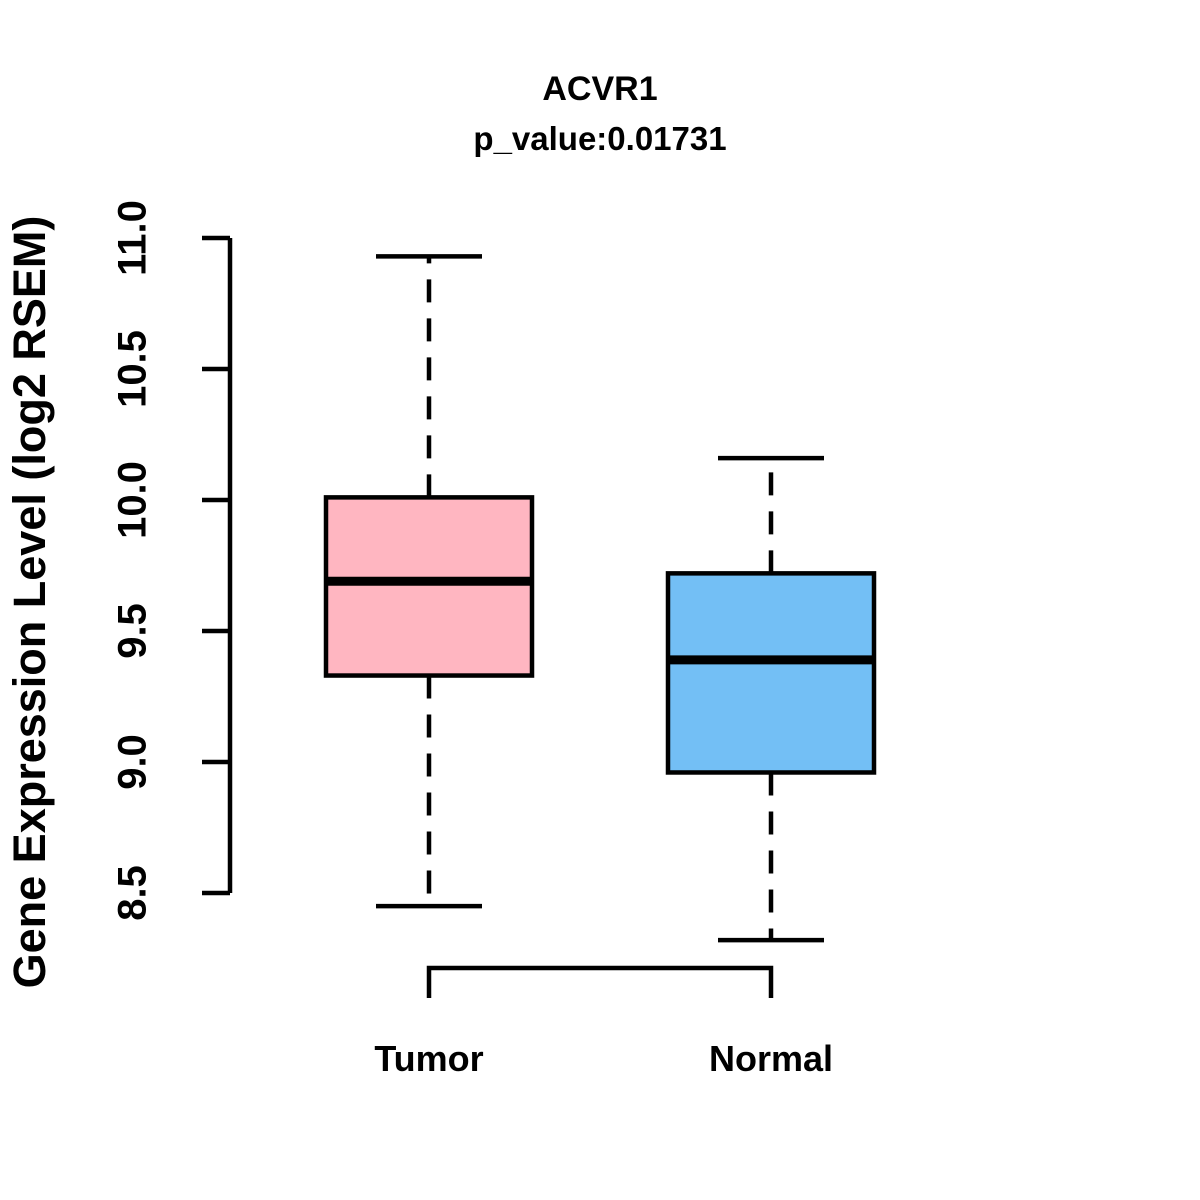 Image resolution: width=1200 pixels, height=1200 pixels. What do you see at coordinates (132, 500) in the screenshot?
I see `y-tick-label: 10.0` at bounding box center [132, 500].